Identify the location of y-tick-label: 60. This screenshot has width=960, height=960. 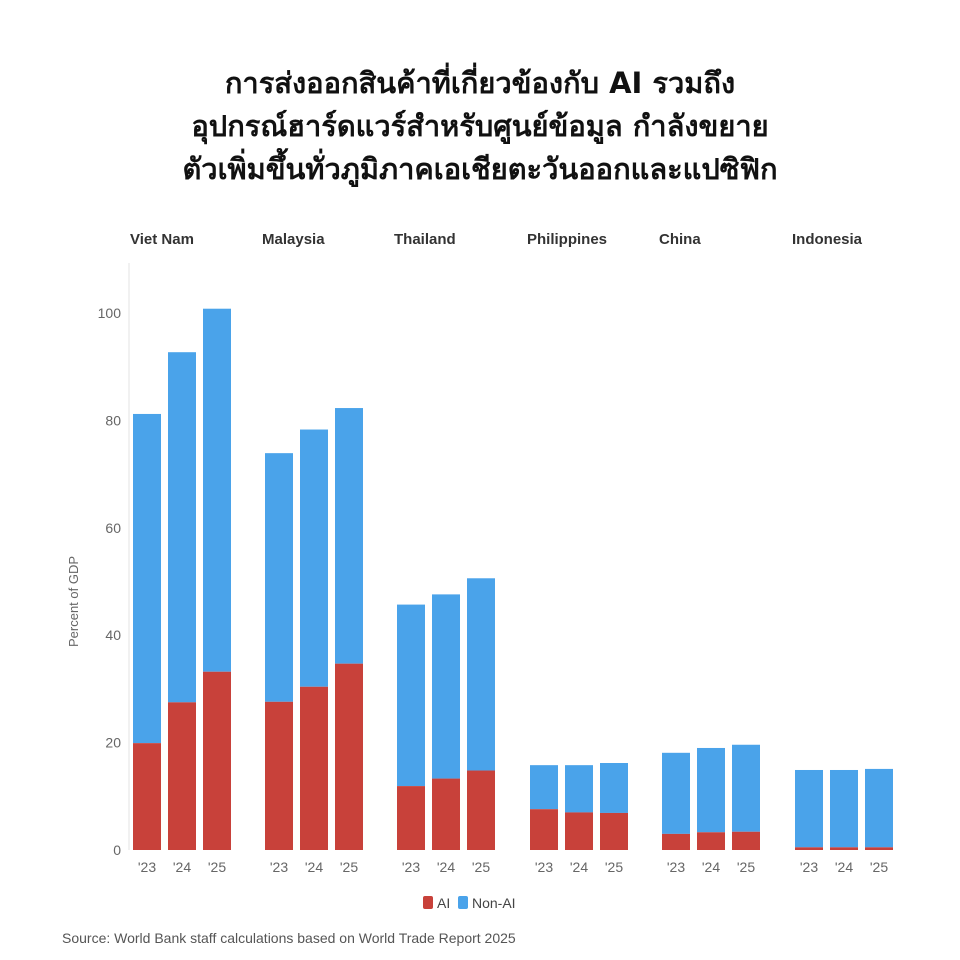
(113, 528).